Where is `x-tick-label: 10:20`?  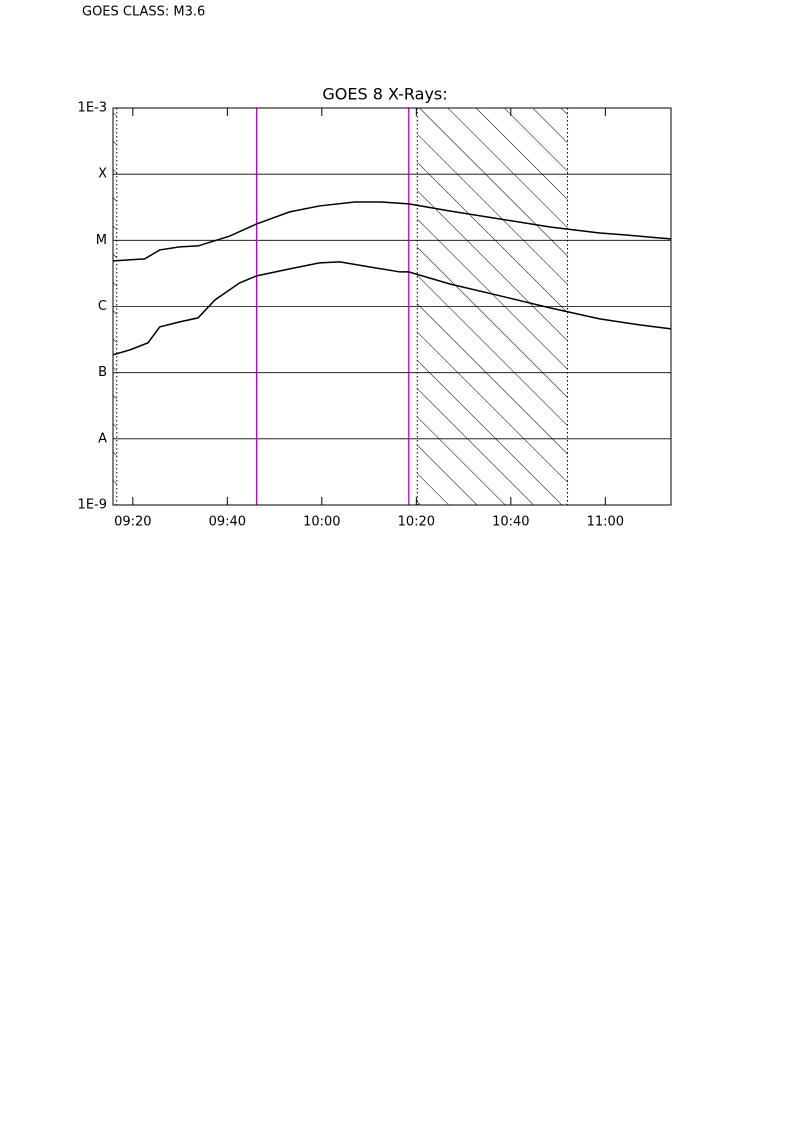 x-tick-label: 10:20 is located at coordinates (416, 522).